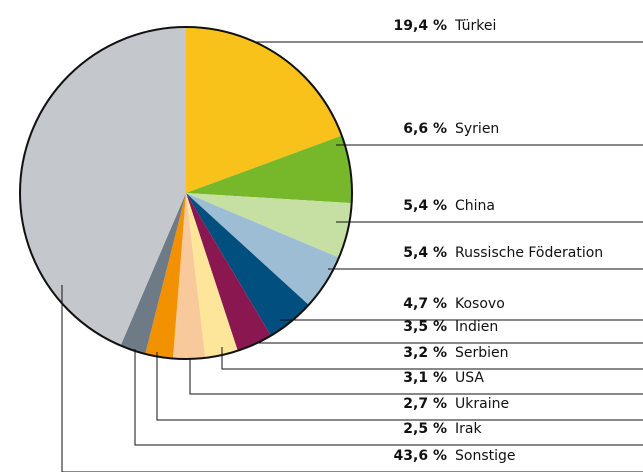 This screenshot has width=643, height=472. Describe the element at coordinates (482, 353) in the screenshot. I see `category-label: Serbien` at that location.